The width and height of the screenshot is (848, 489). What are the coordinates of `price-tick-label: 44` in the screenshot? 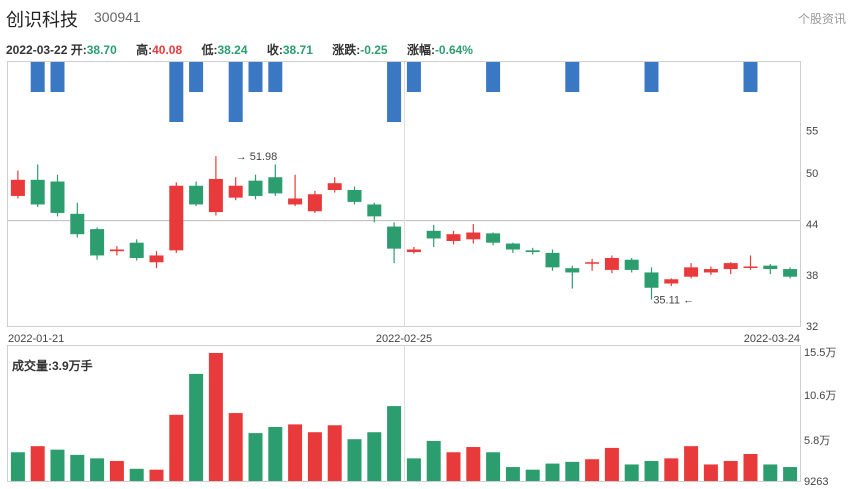 It's located at (812, 225).